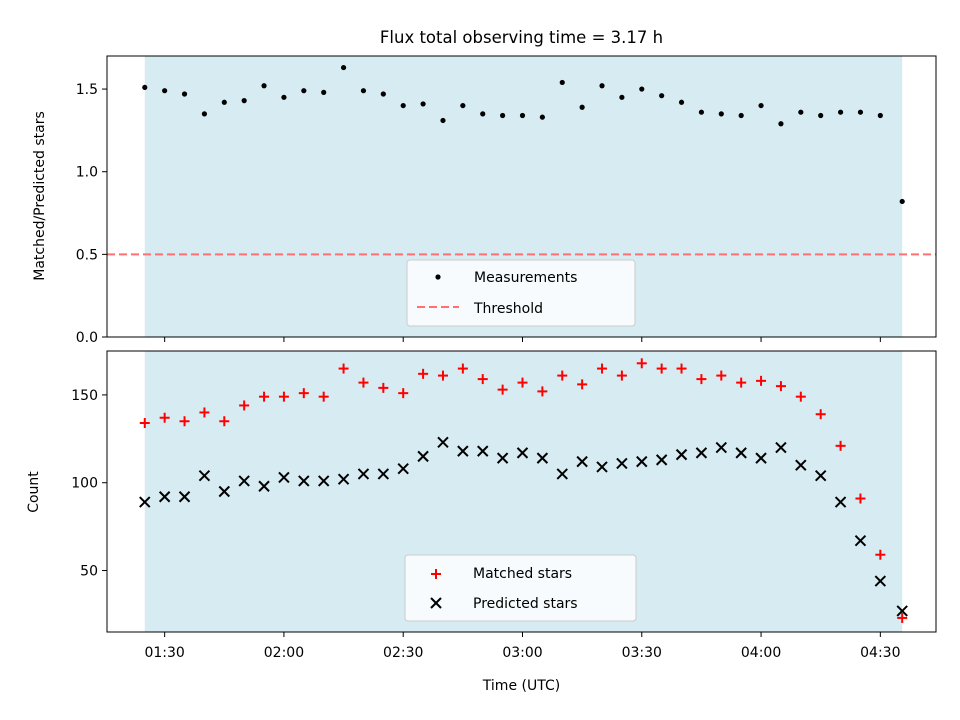 The width and height of the screenshot is (960, 720). I want to click on x-tick-label: 04:30, so click(880, 653).